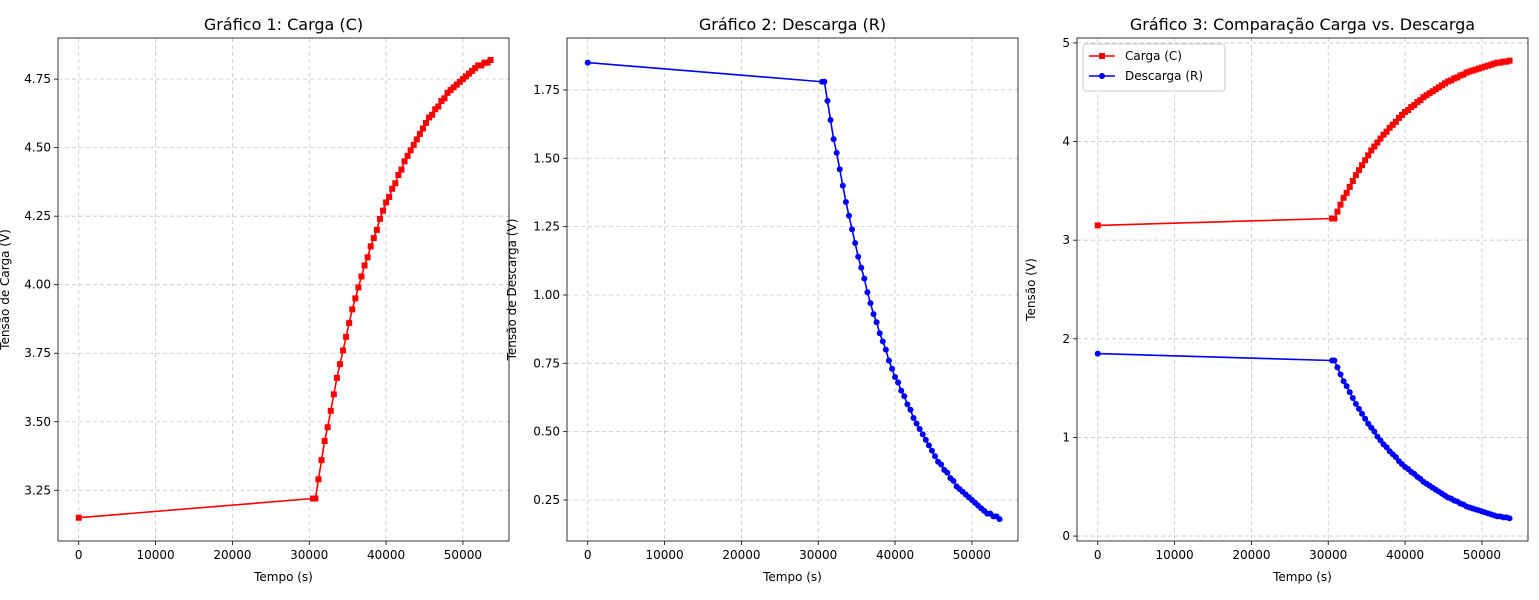 The height and width of the screenshot is (600, 1539). What do you see at coordinates (1066, 142) in the screenshot?
I see `y-tick-label: 4` at bounding box center [1066, 142].